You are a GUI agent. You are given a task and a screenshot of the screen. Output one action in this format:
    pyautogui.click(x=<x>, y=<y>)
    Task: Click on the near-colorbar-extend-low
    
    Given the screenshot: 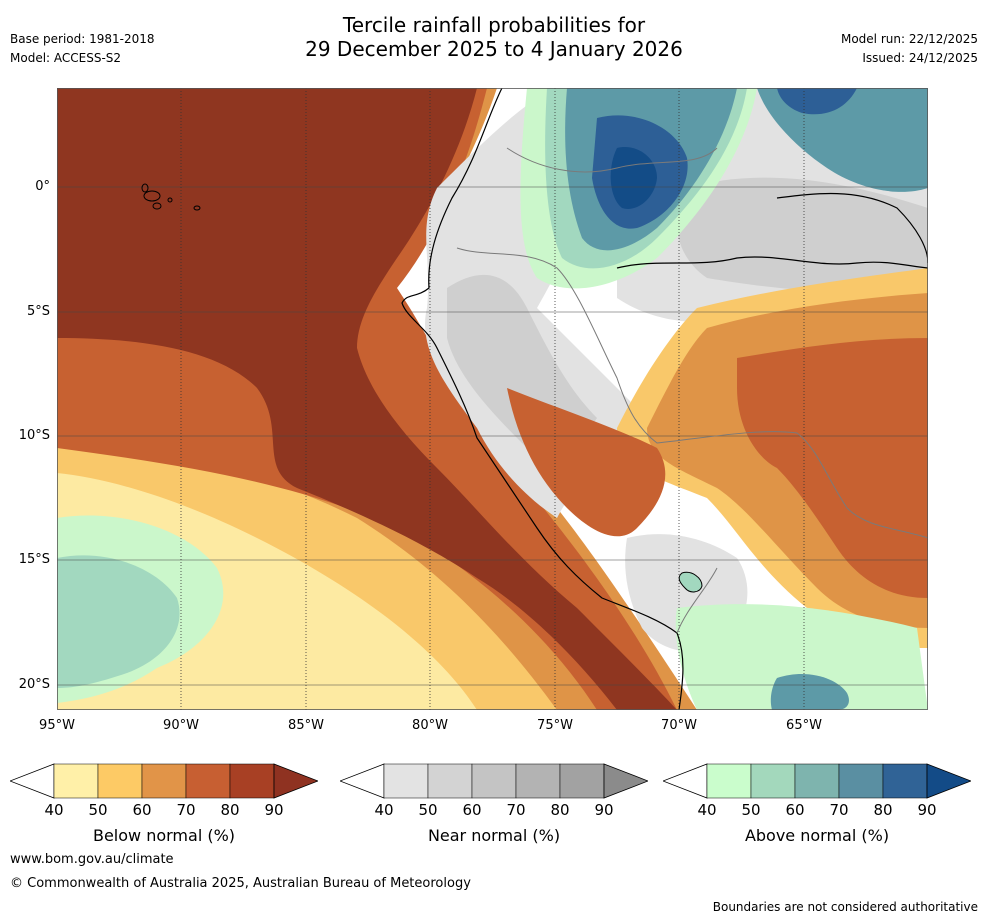 What is the action you would take?
    pyautogui.click(x=361, y=781)
    